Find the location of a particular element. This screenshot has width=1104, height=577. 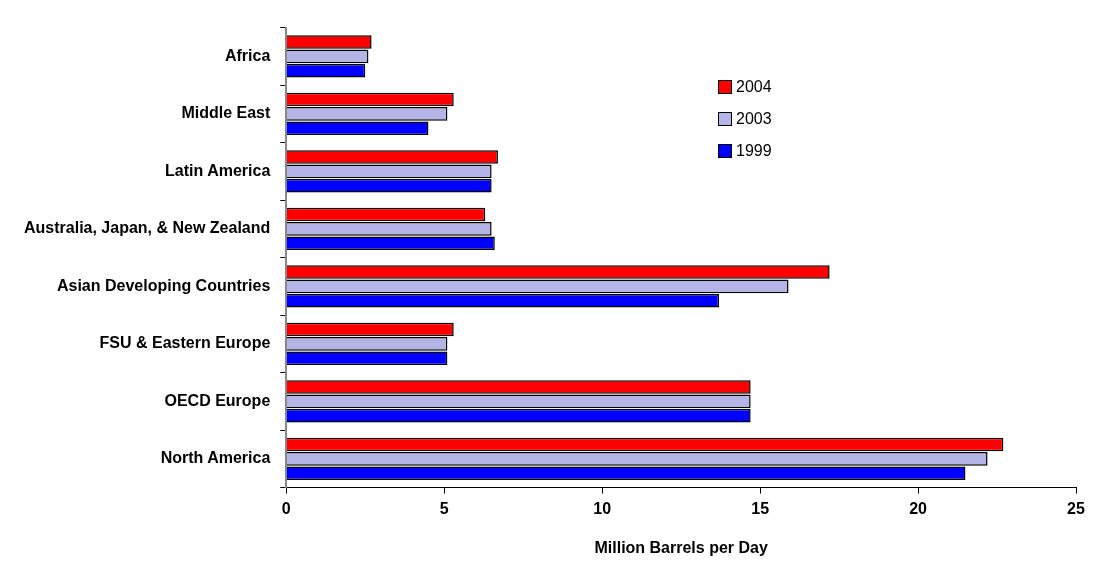

y-tick-label: North America is located at coordinates (215, 458).